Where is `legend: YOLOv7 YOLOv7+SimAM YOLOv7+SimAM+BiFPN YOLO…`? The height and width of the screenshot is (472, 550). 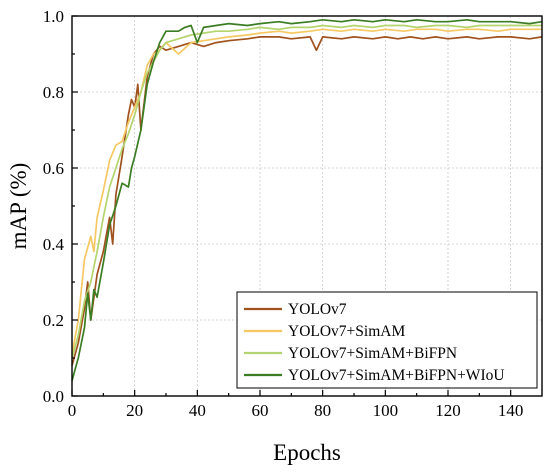
legend: YOLOv7 YOLOv7+SimAM YOLOv7+SimAM+BiFPN YOLO… is located at coordinates (387, 340).